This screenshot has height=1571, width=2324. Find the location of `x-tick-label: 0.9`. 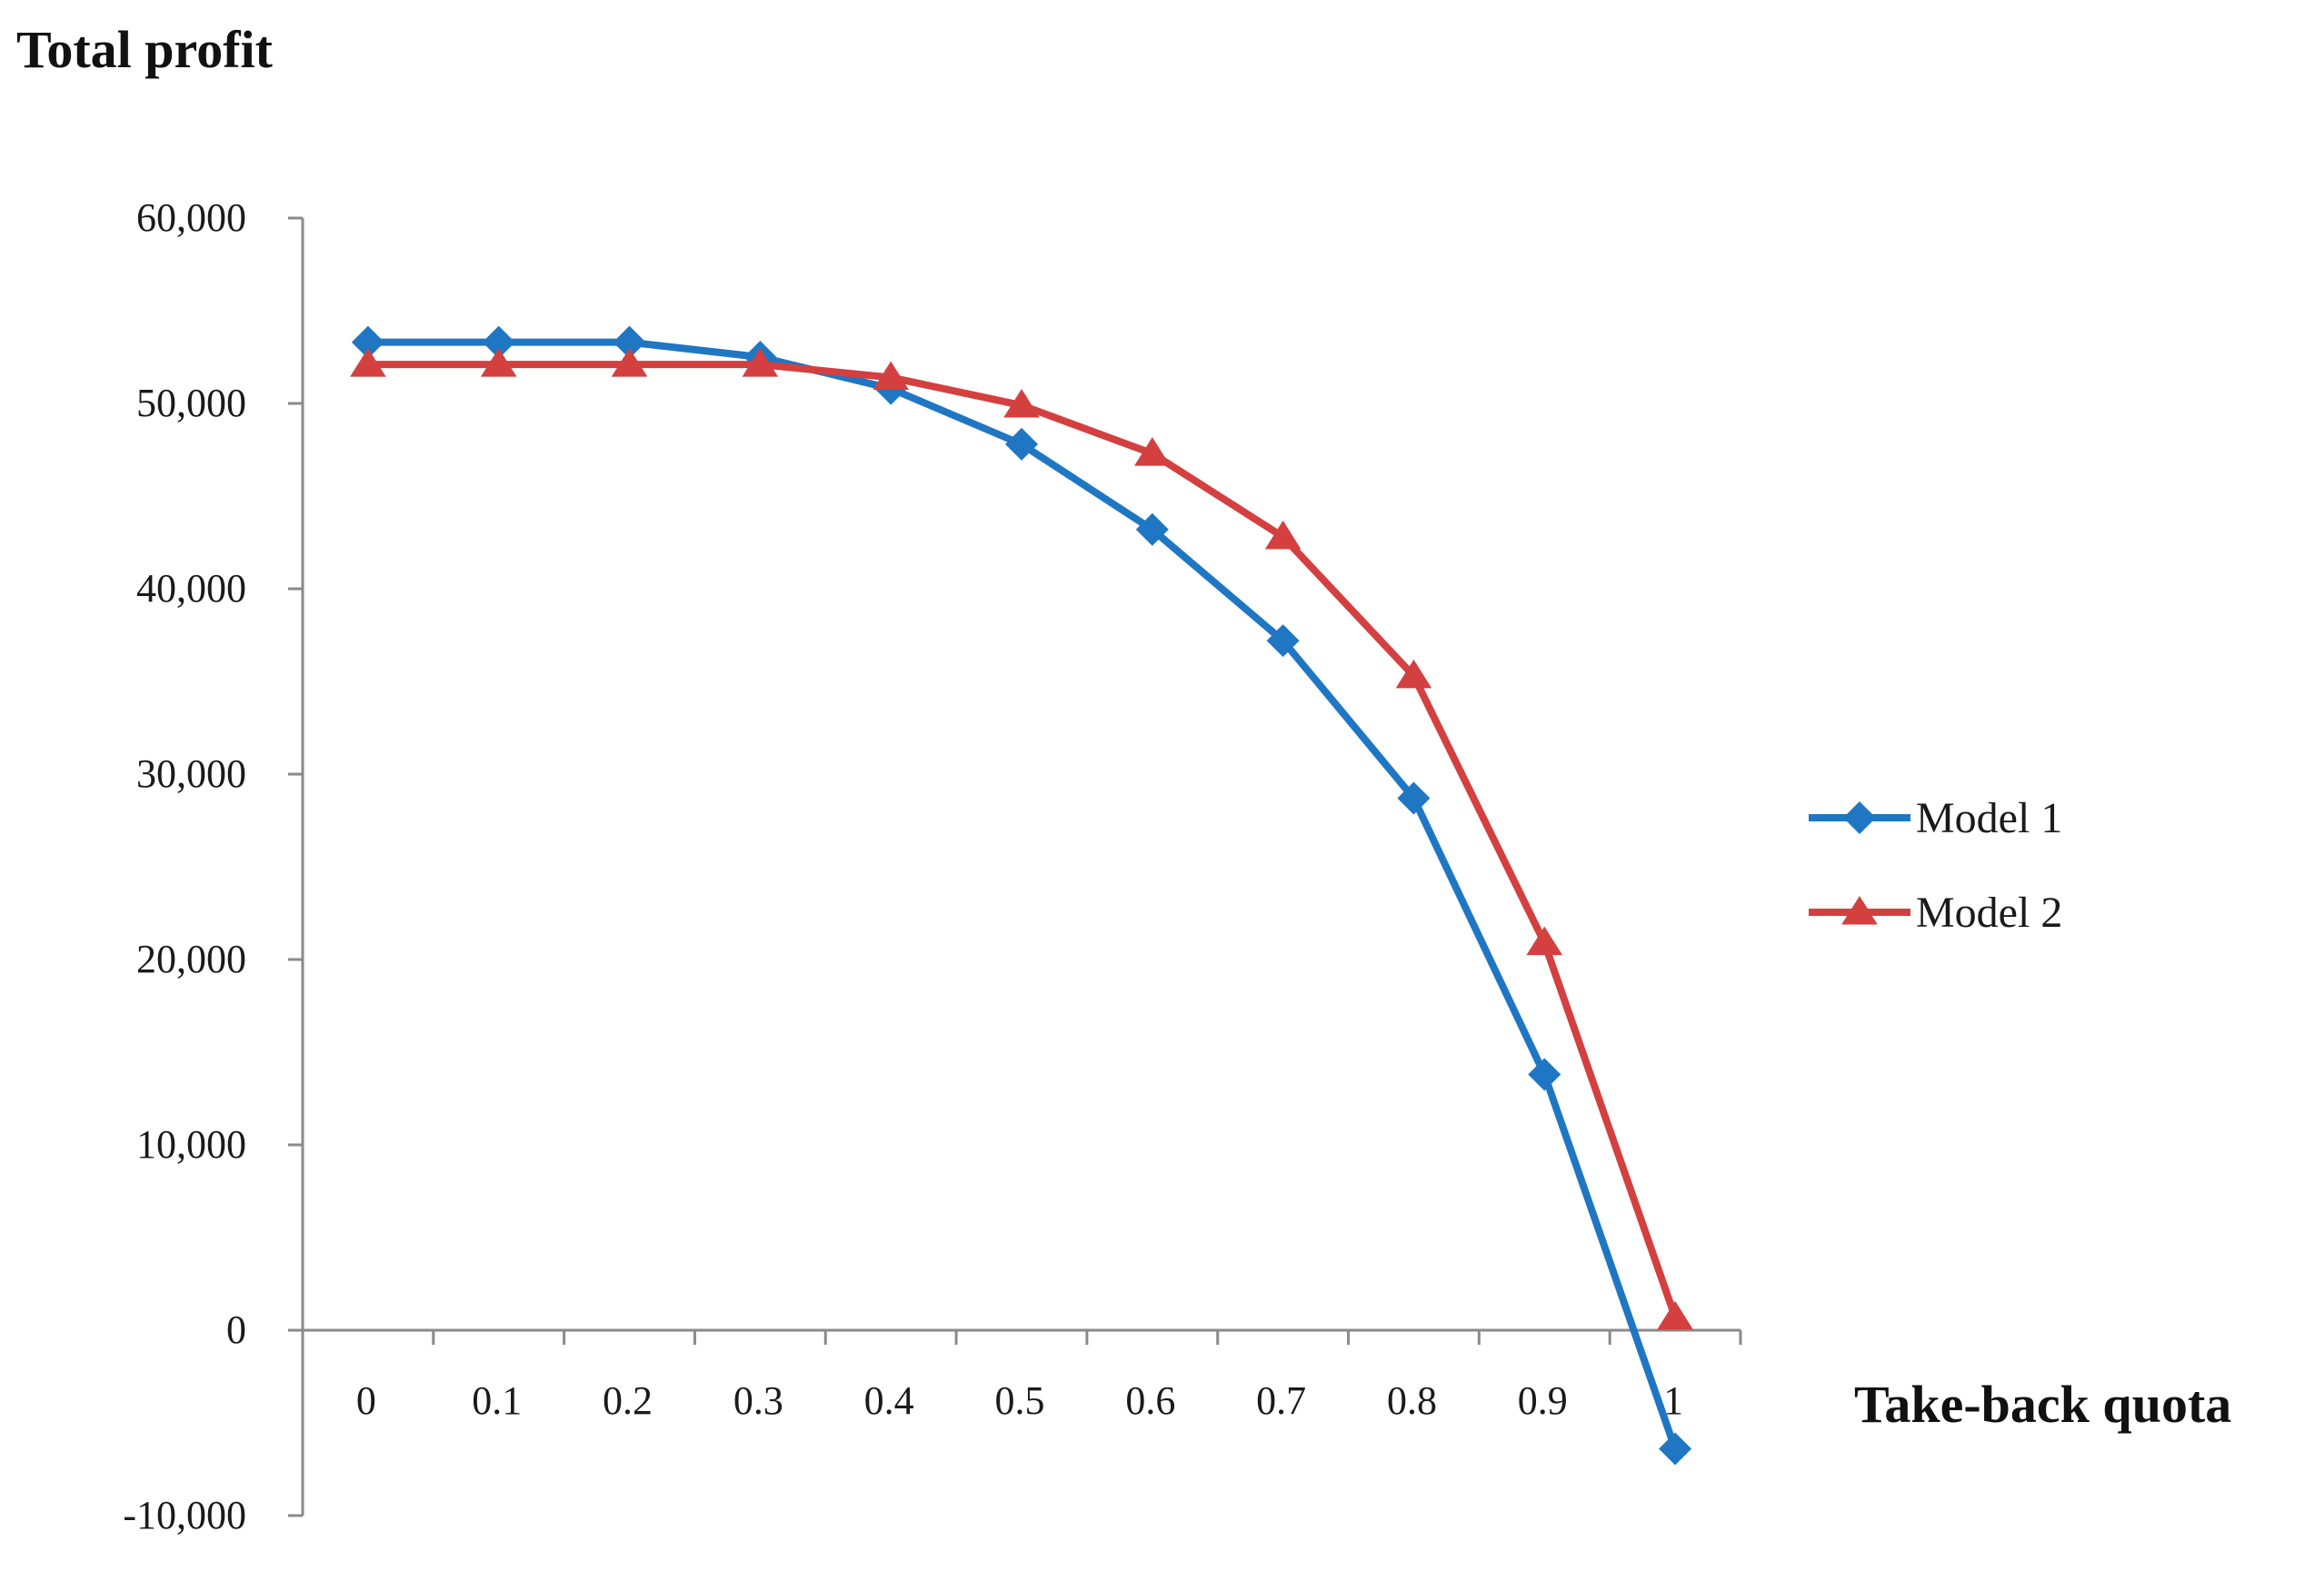

x-tick-label: 0.9 is located at coordinates (1543, 1400).